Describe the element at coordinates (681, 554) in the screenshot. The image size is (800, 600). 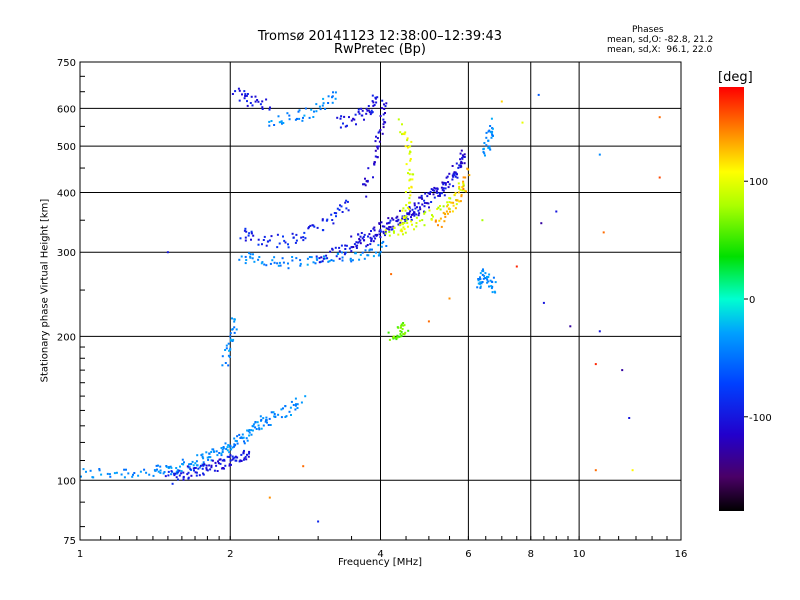
I see `x-tick-label: 16` at that location.